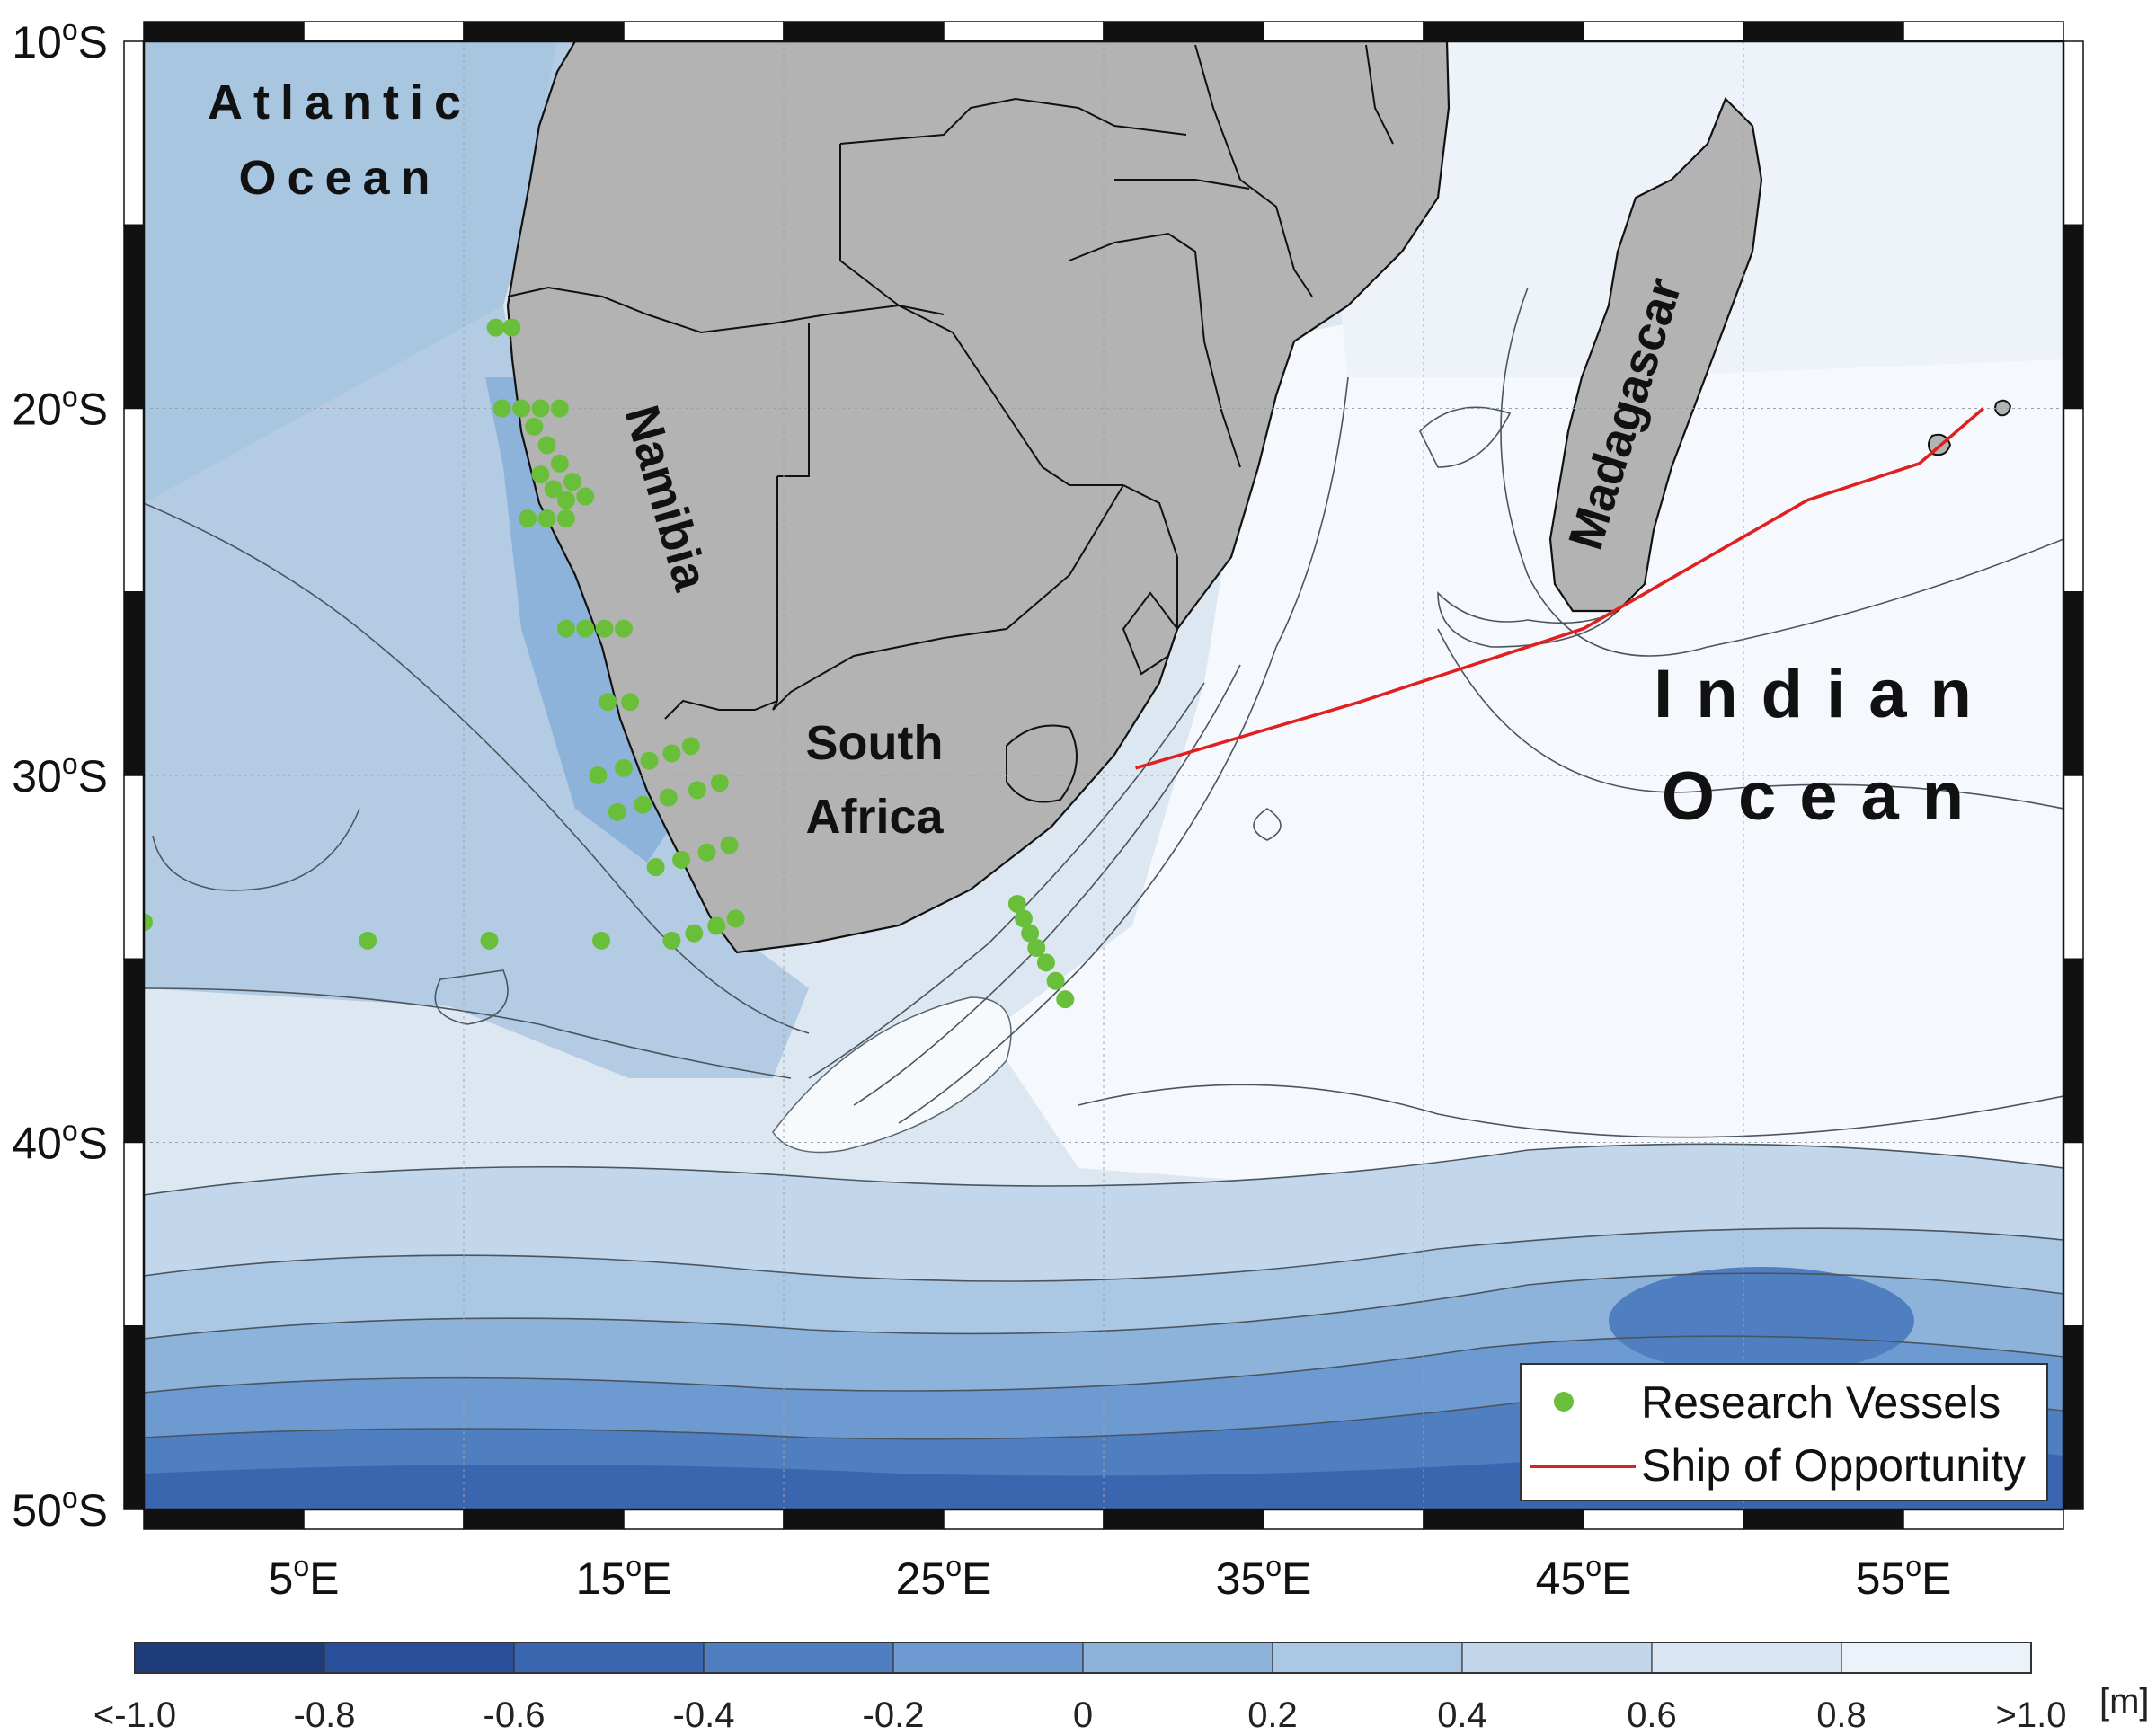 This screenshot has width=2156, height=1735. What do you see at coordinates (1904, 1577) in the screenshot?
I see `longitude-tick-label: 55oE` at bounding box center [1904, 1577].